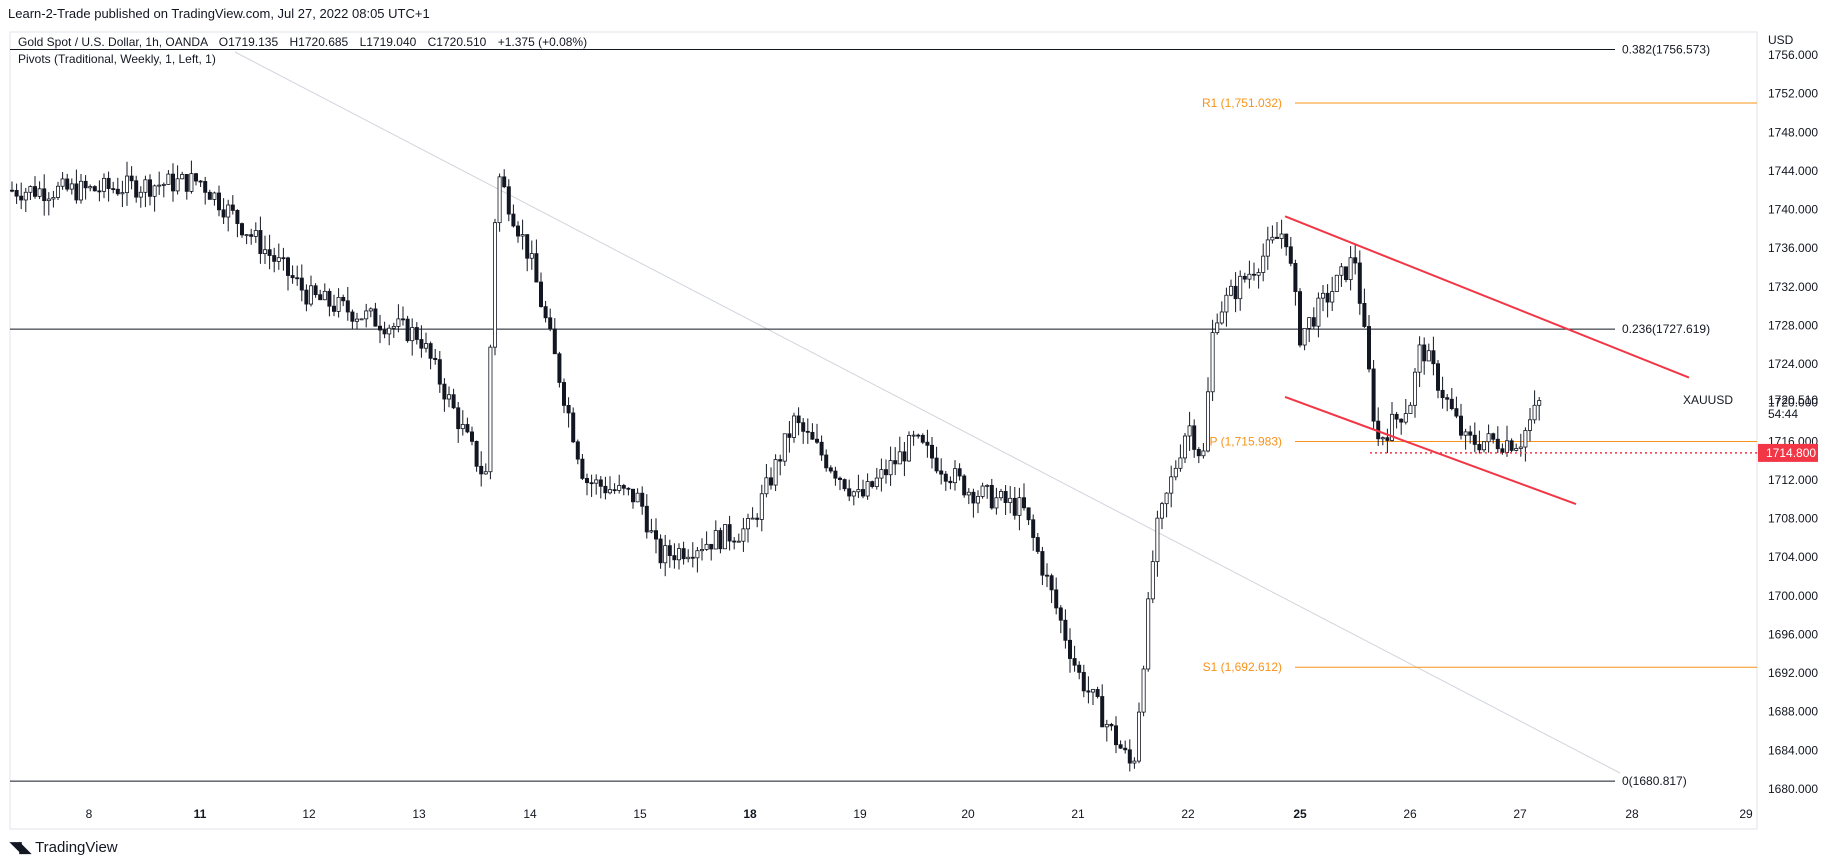 This screenshot has height=865, width=1834. Describe the element at coordinates (1793, 248) in the screenshot. I see `price-tick-label: 1736.000` at that location.